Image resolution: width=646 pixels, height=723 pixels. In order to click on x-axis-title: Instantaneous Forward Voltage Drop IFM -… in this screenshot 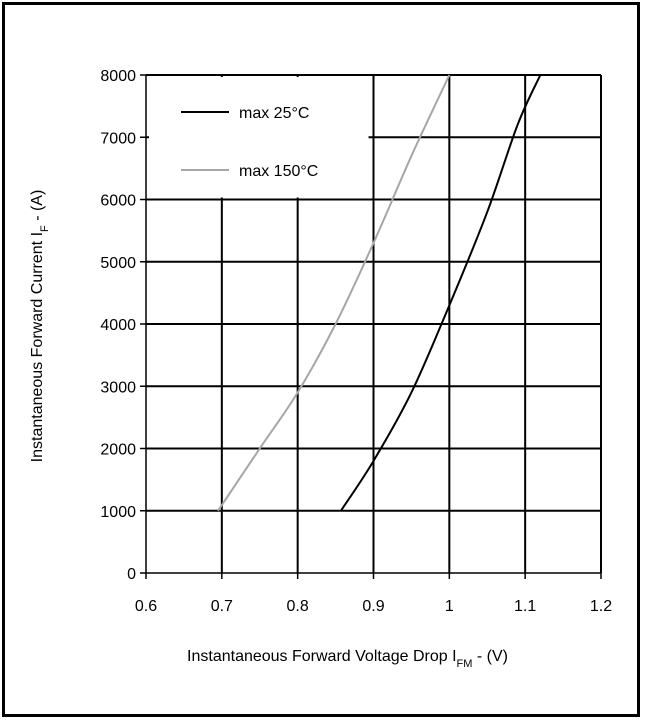, I will do `click(347, 659)`.